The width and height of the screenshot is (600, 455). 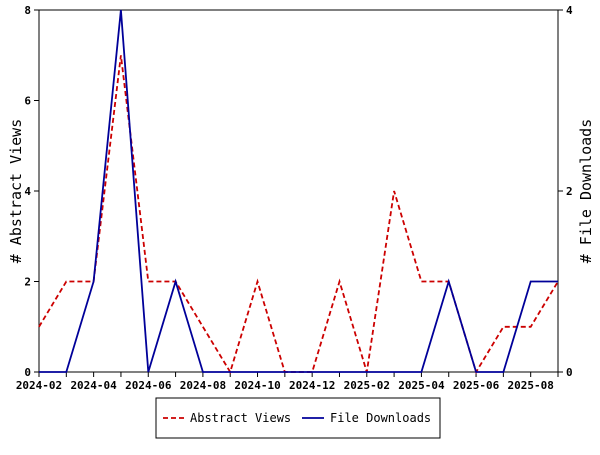 What do you see at coordinates (569, 191) in the screenshot?
I see `y2-tick-label: 2` at bounding box center [569, 191].